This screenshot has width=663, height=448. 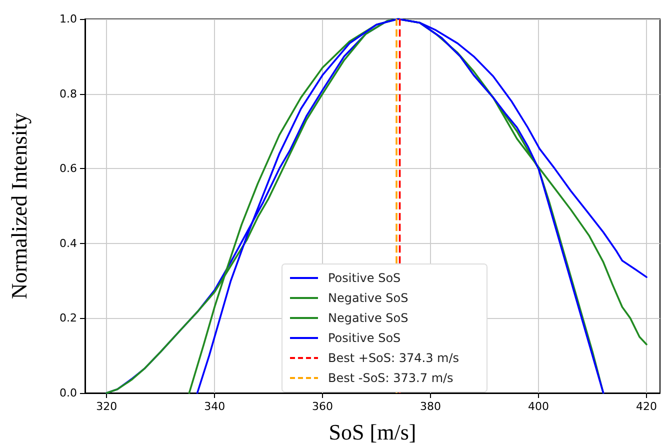 What do you see at coordinates (68, 19) in the screenshot?
I see `y-tick-label: 1.0` at bounding box center [68, 19].